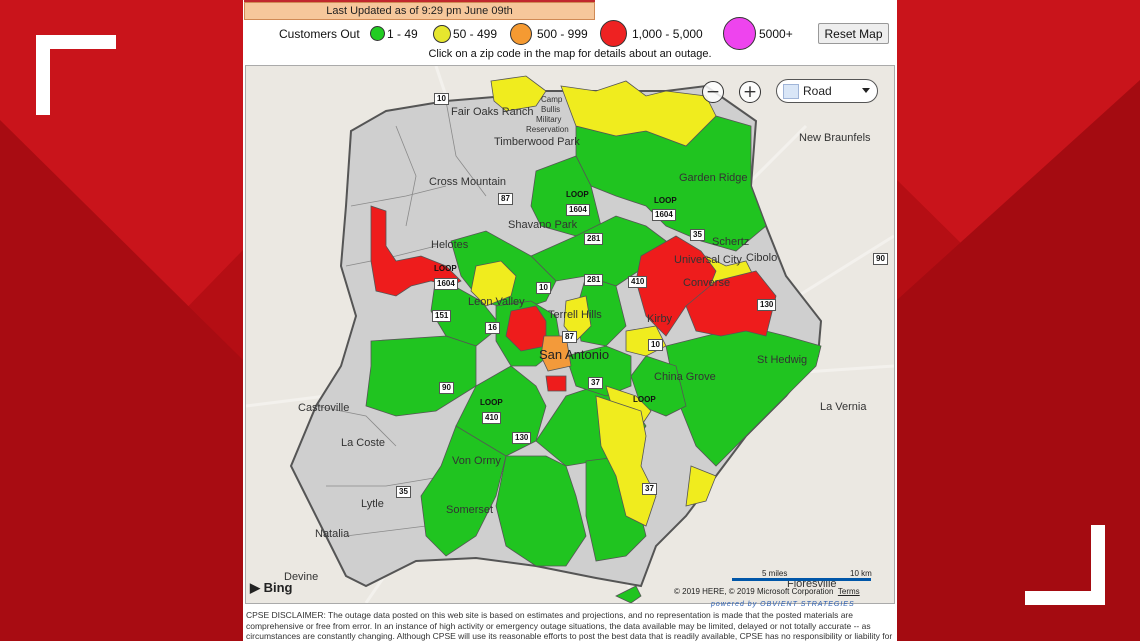 The width and height of the screenshot is (1140, 641). Describe the element at coordinates (577, 194) in the screenshot. I see `shield-loop-nw-label: LOOP` at that location.